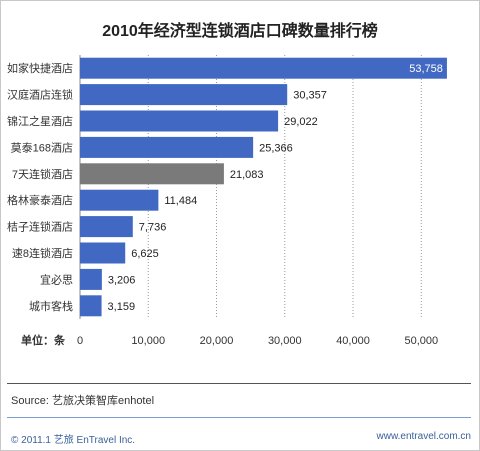 The height and width of the screenshot is (451, 480). I want to click on unit-label: 单位：条, so click(43, 340).